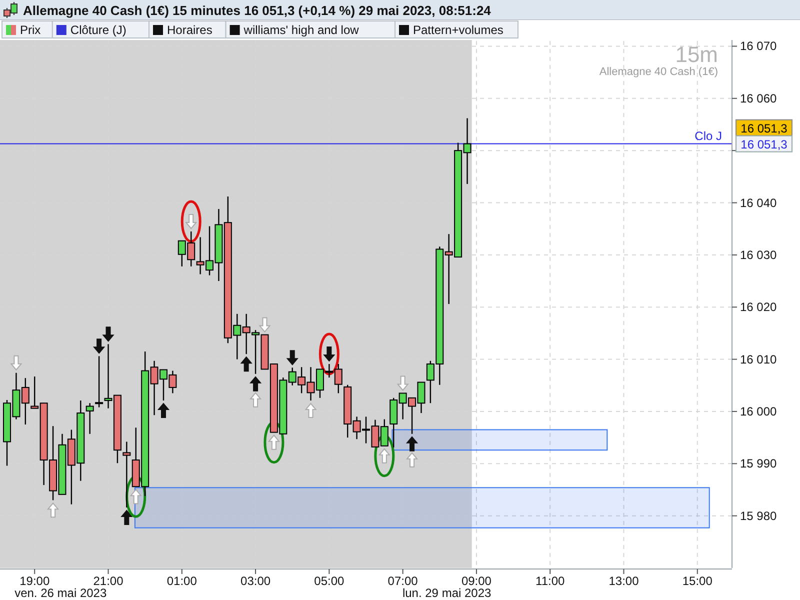 The image size is (800, 600). What do you see at coordinates (403, 581) in the screenshot?
I see `x-tick-label: 07:00` at bounding box center [403, 581].